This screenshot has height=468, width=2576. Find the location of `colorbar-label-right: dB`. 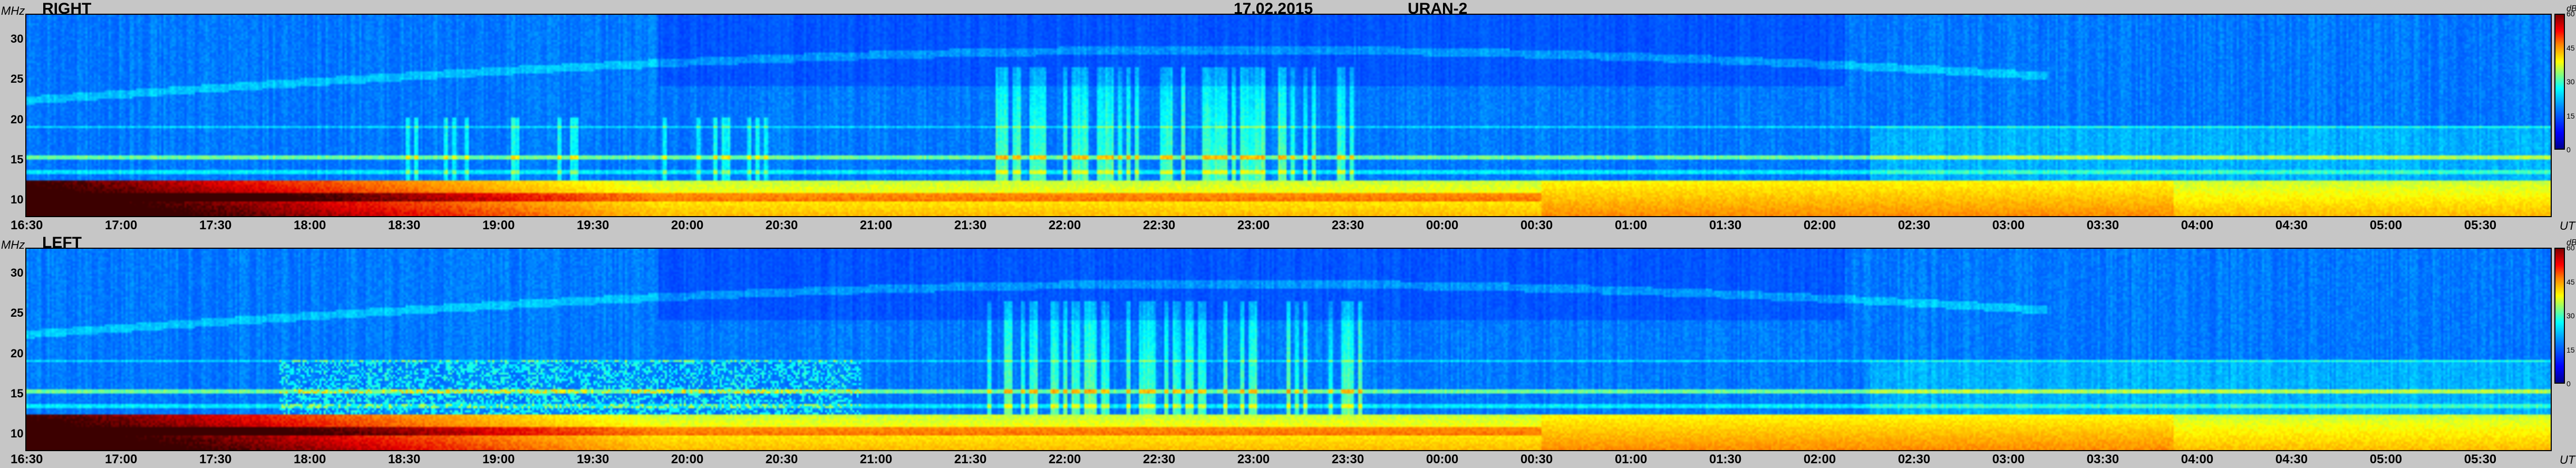

colorbar-label-right: dB is located at coordinates (2571, 8).